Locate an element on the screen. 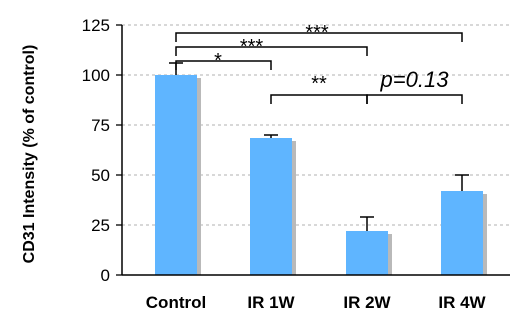 This screenshot has width=526, height=331. significance-label: ** is located at coordinates (319, 84).